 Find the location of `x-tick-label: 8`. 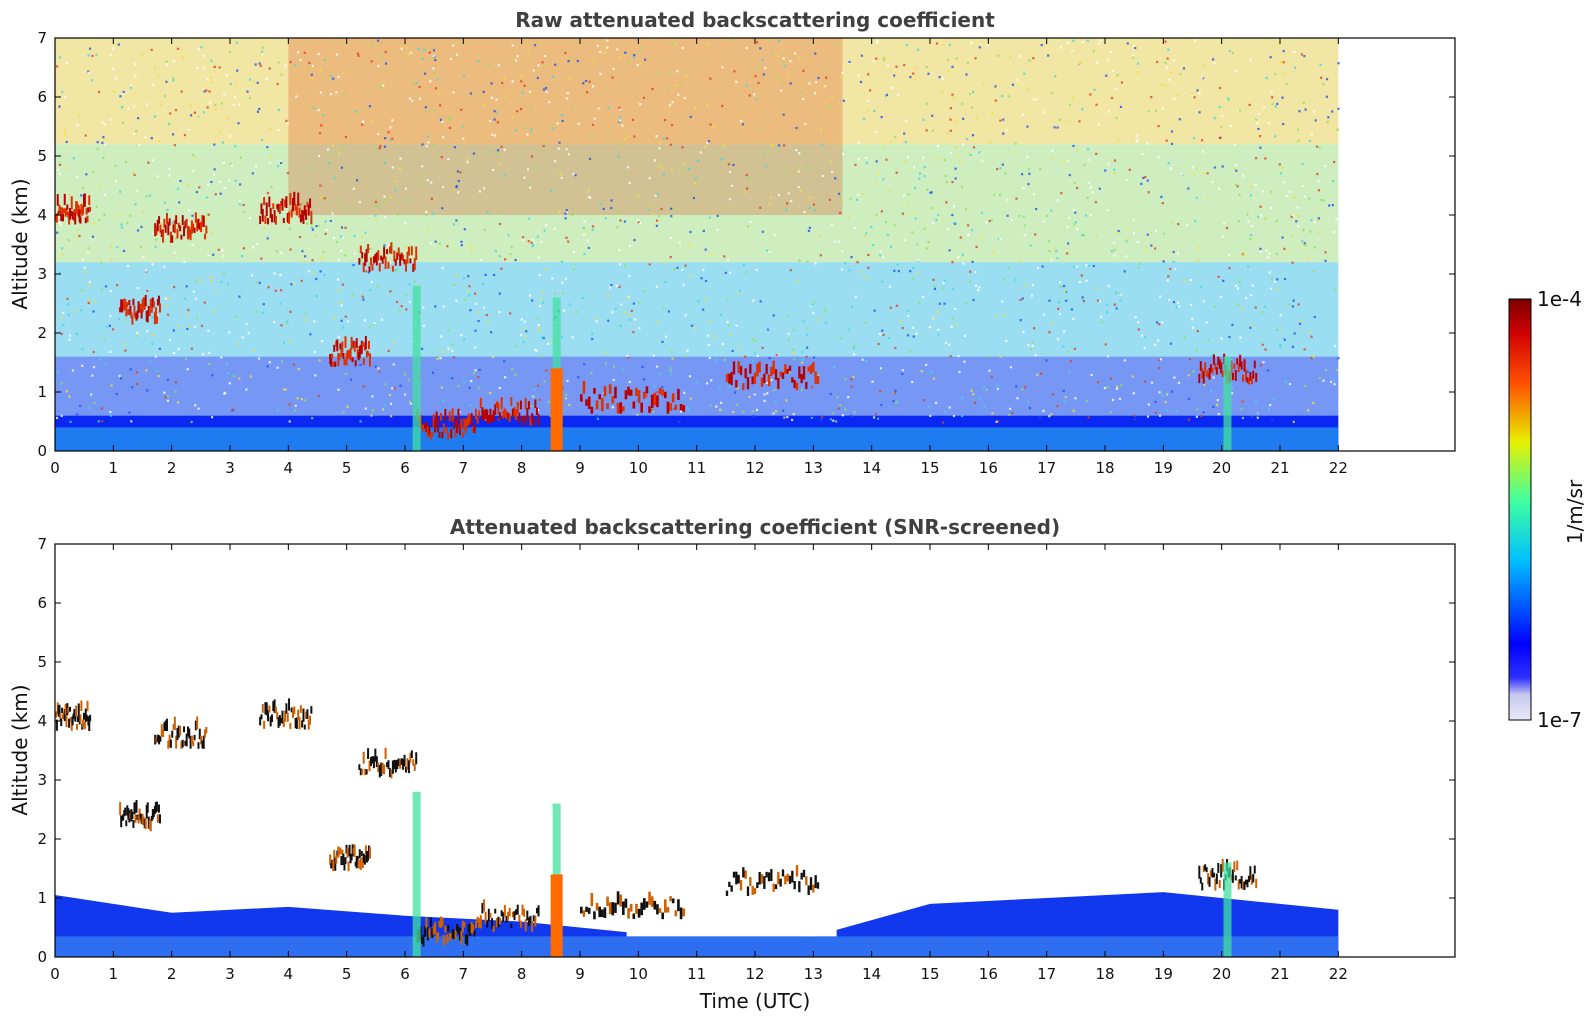

x-tick-label: 8 is located at coordinates (522, 468).